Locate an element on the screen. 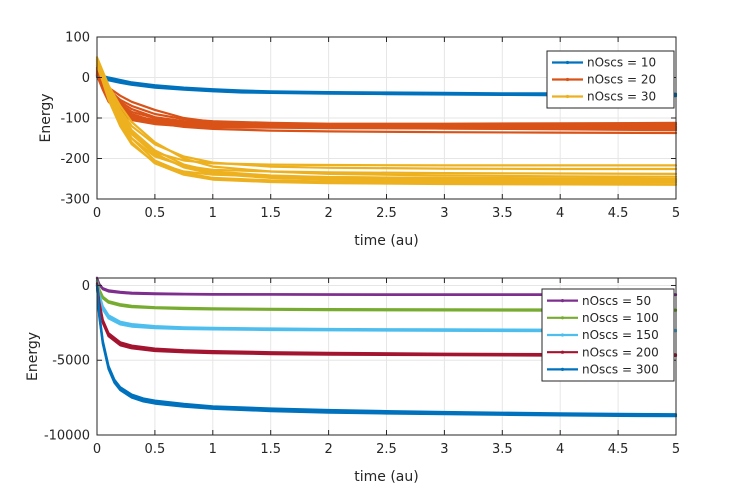 The width and height of the screenshot is (747, 499). legend-label: nOscs = 150 is located at coordinates (620, 335).